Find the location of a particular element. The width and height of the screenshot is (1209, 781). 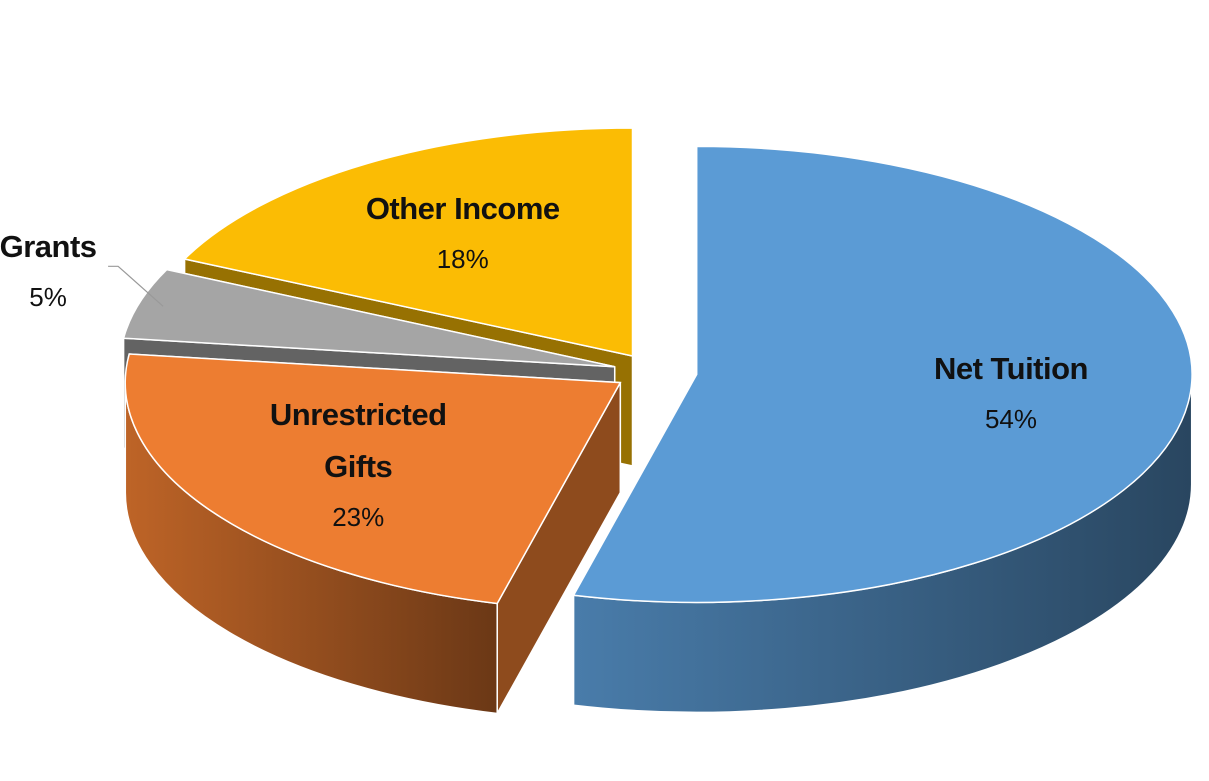

value-label: 23% is located at coordinates (358, 516).